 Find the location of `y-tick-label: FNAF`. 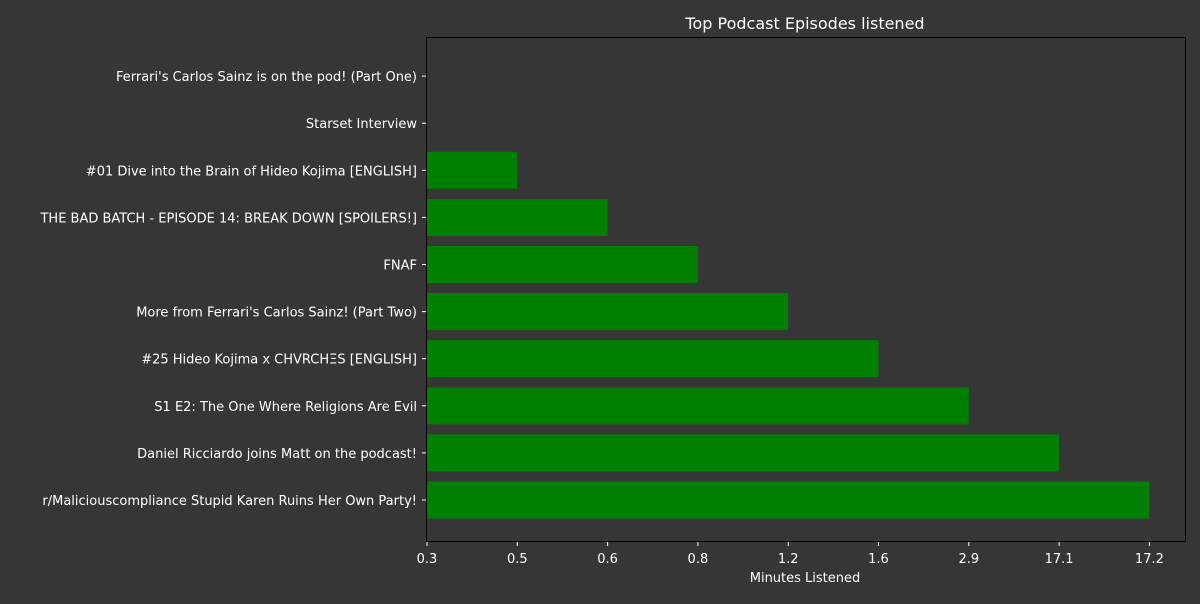

y-tick-label: FNAF is located at coordinates (400, 266).